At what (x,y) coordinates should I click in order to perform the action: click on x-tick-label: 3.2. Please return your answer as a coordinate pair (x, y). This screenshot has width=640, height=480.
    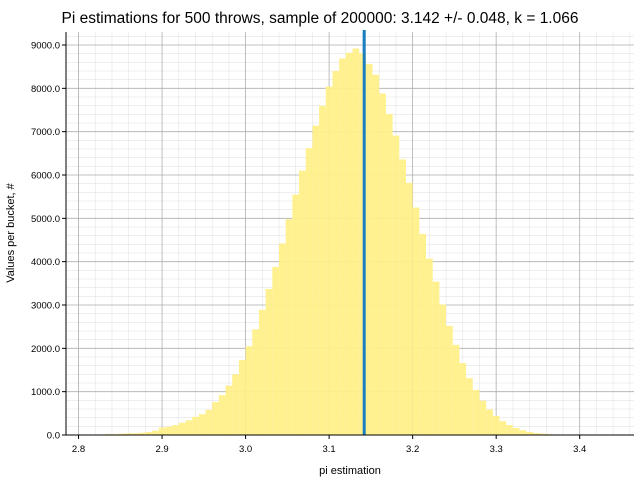
    Looking at the image, I should click on (412, 449).